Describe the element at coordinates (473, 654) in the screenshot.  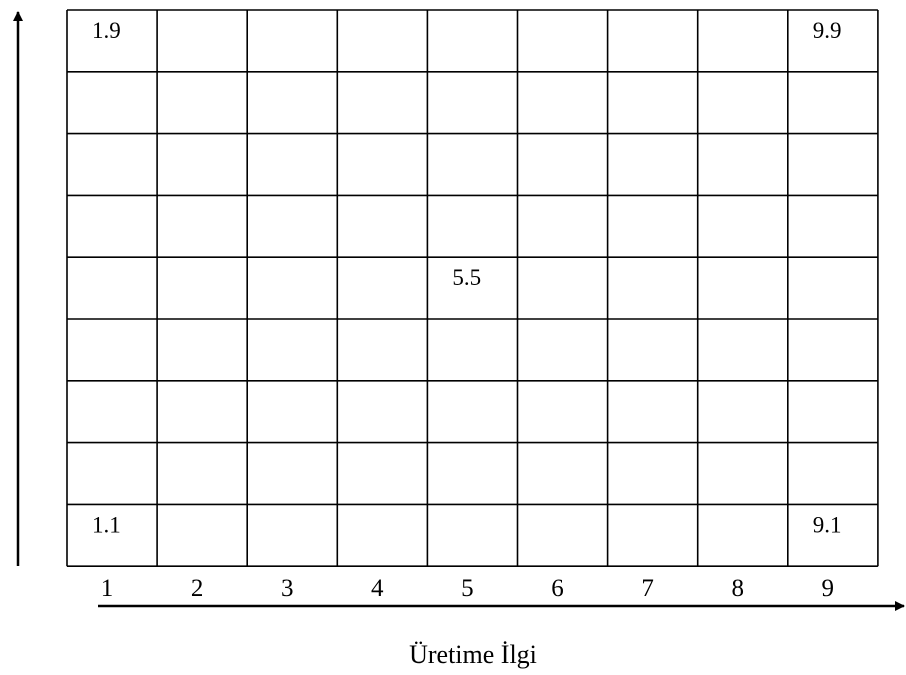
I see `x-axis-title: Üretime İlgi` at that location.